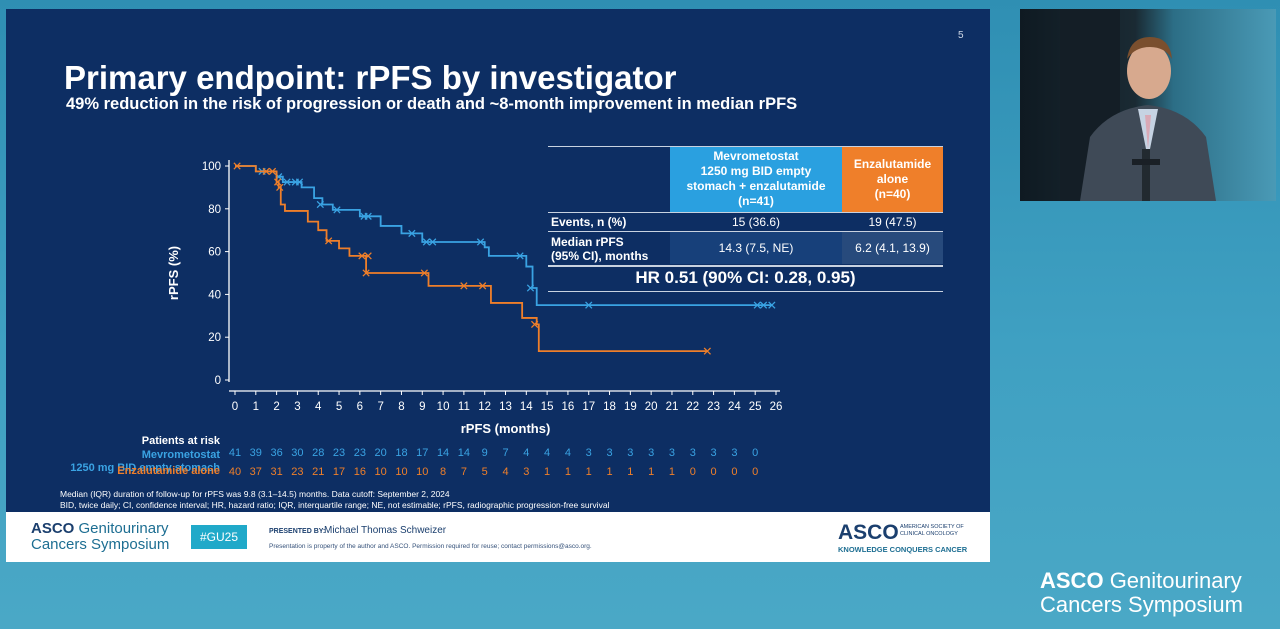 This screenshot has height=629, width=1280. Describe the element at coordinates (297, 472) in the screenshot. I see `risk-count-enza: 23` at that location.